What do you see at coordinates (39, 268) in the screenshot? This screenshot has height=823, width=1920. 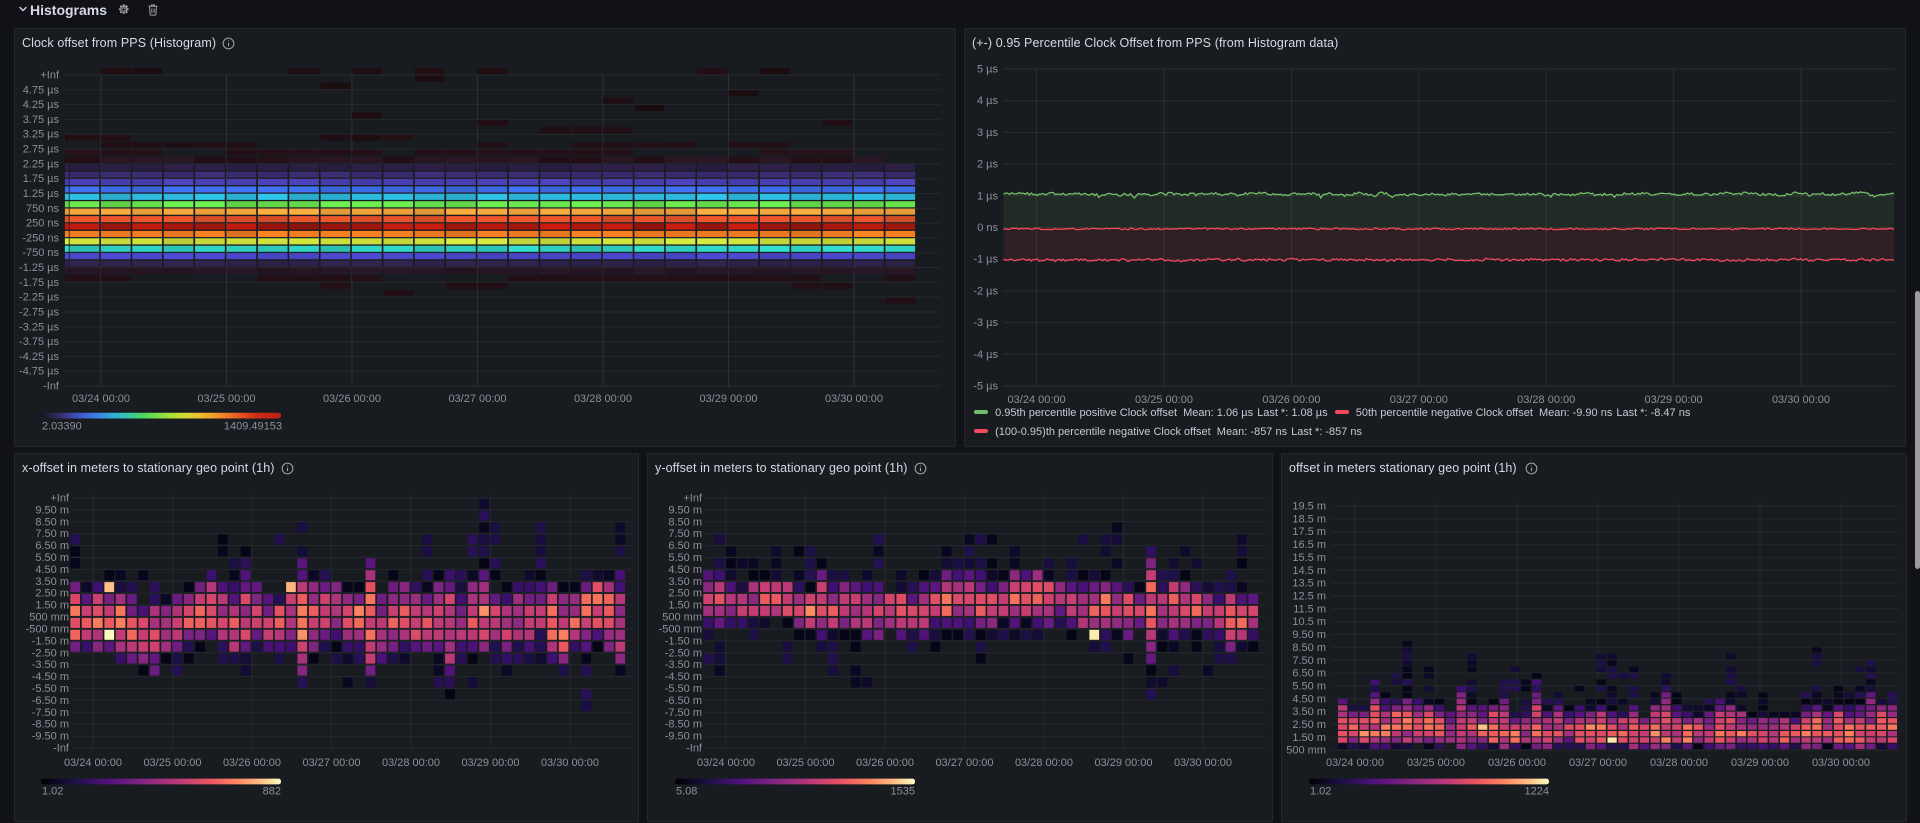 I see `svg-text: -1.25 µs` at bounding box center [39, 268].